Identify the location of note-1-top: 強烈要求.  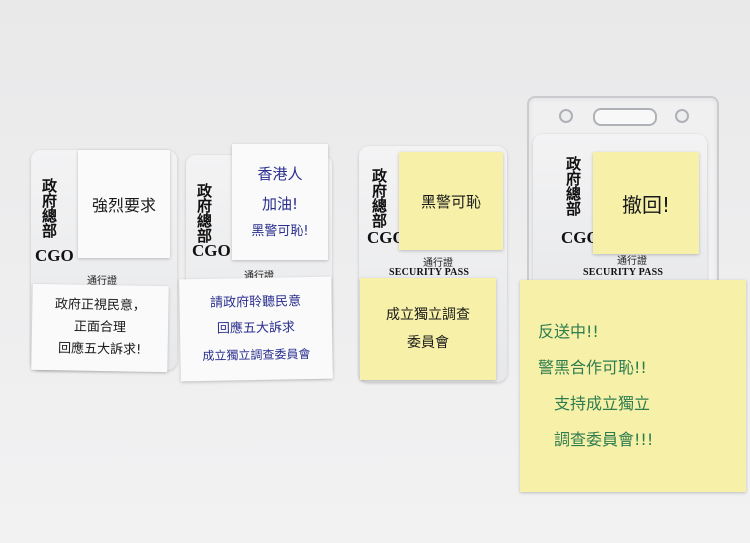
(124, 204).